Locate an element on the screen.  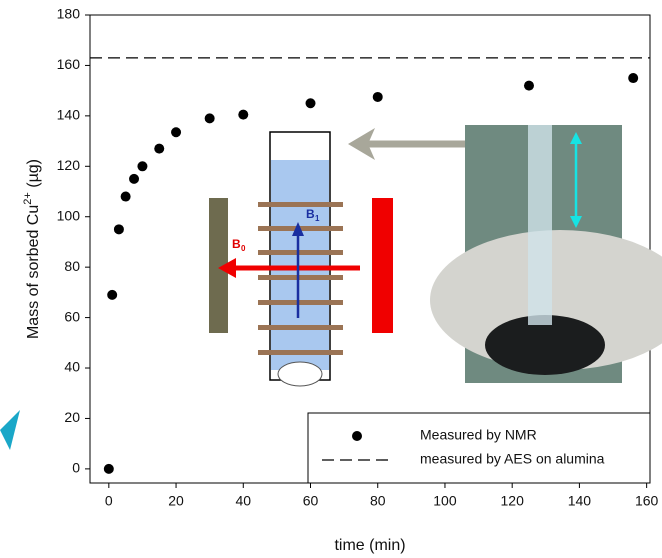
x-tick-label: 160 is located at coordinates (647, 501).